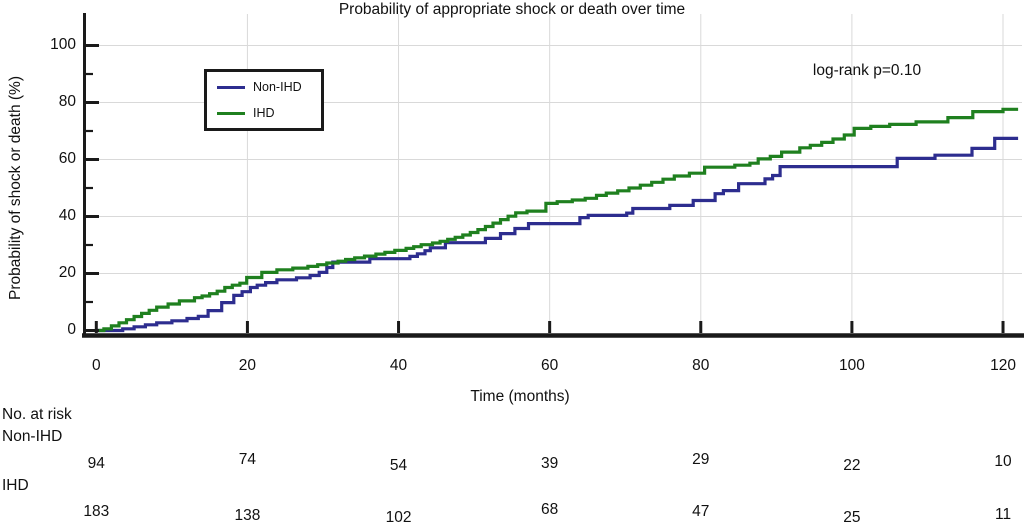  What do you see at coordinates (852, 517) in the screenshot?
I see `risk-count-ihd-100: 25` at bounding box center [852, 517].